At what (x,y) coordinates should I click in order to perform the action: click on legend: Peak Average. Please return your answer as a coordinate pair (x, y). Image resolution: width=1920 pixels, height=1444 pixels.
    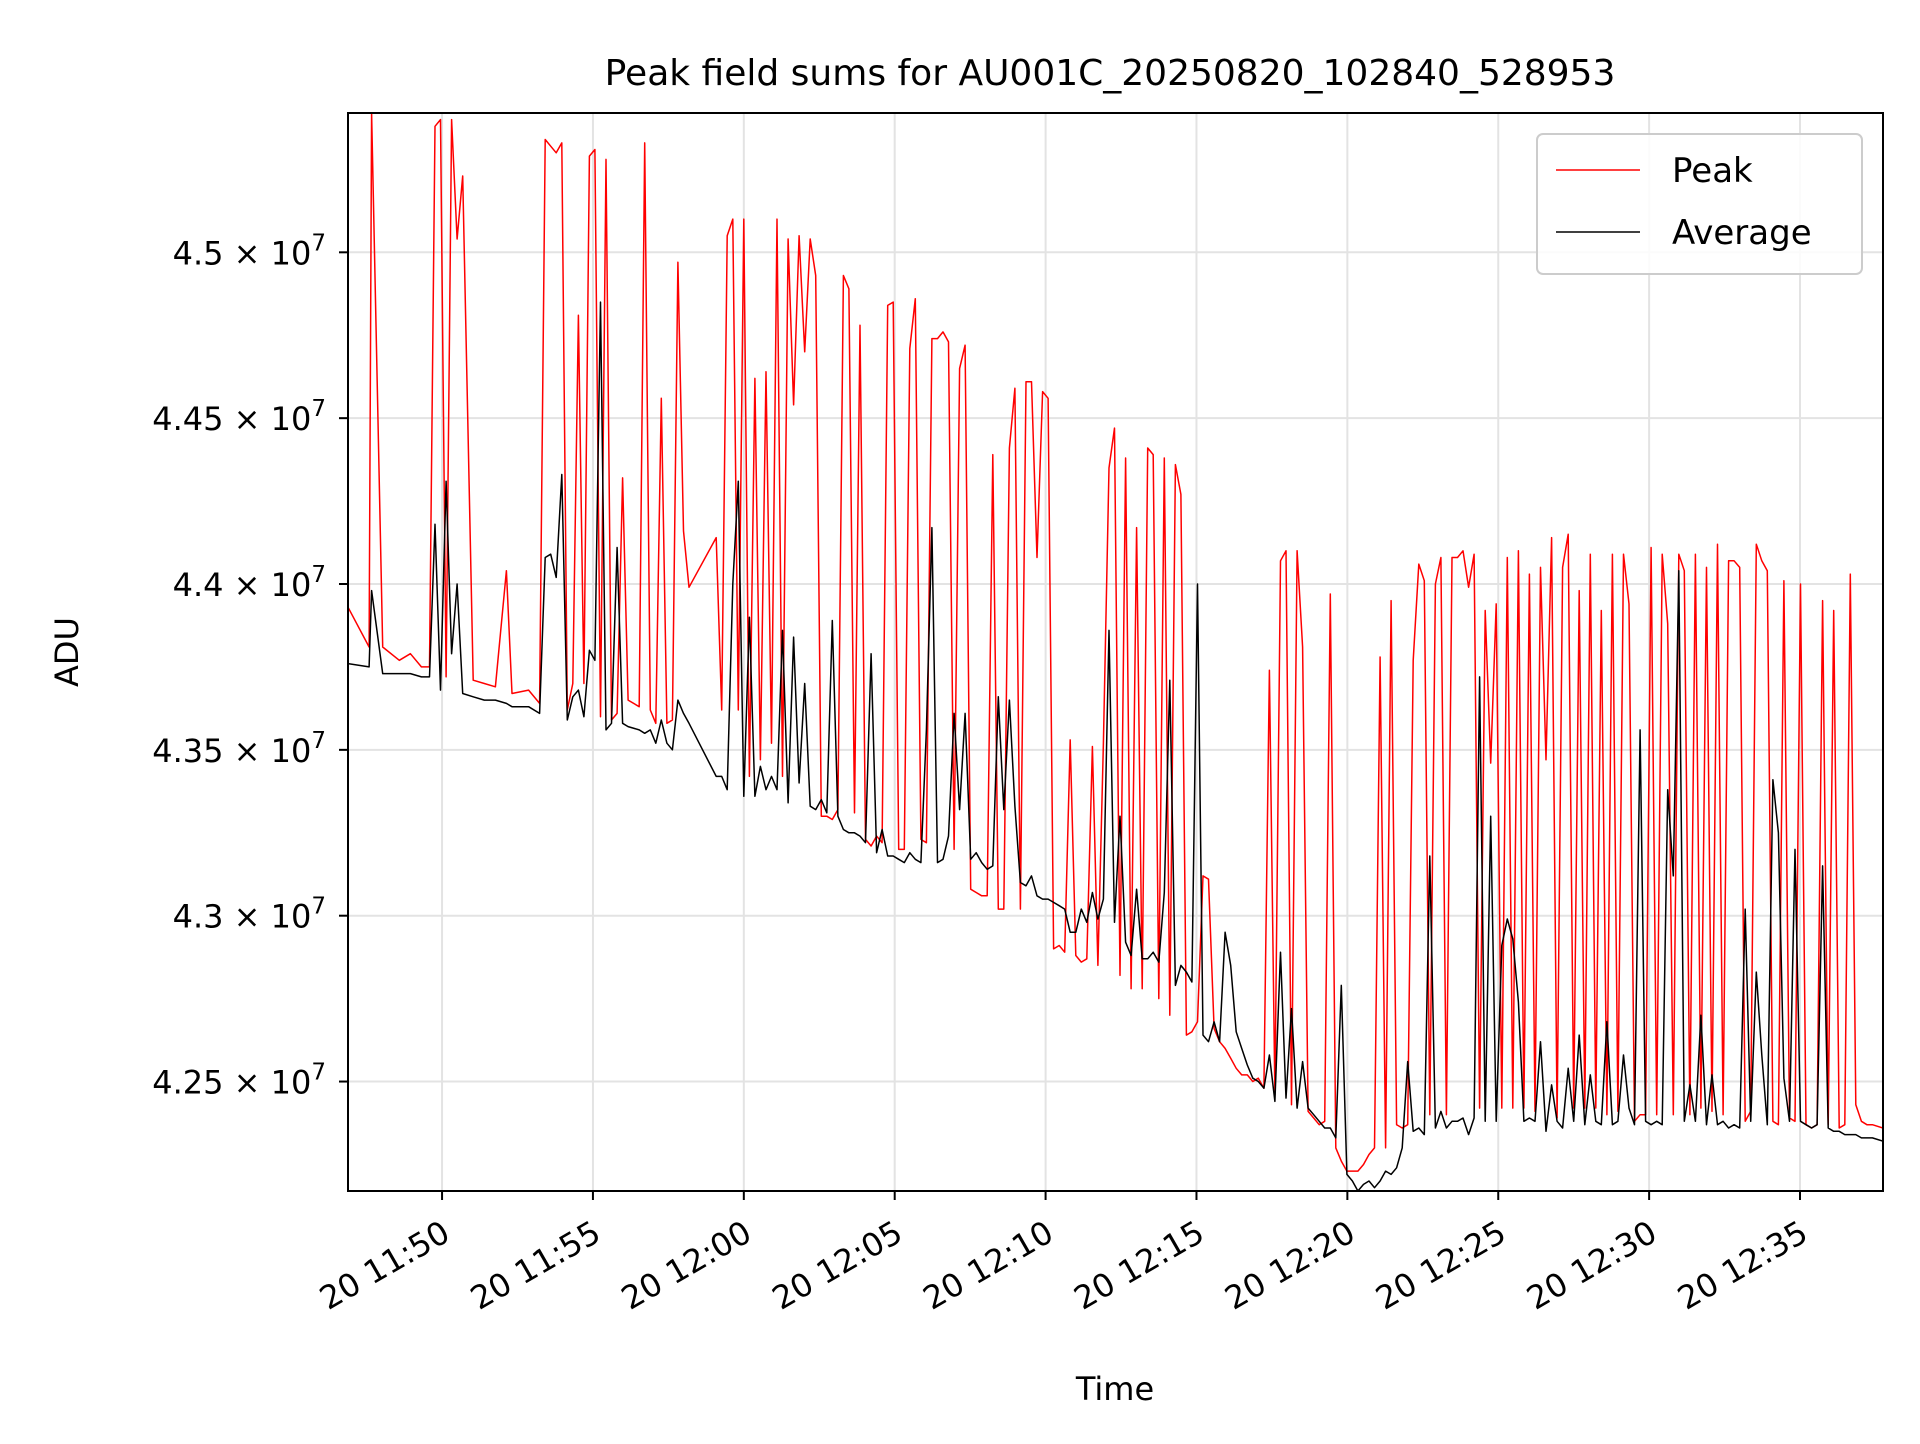
    Looking at the image, I should click on (1699, 204).